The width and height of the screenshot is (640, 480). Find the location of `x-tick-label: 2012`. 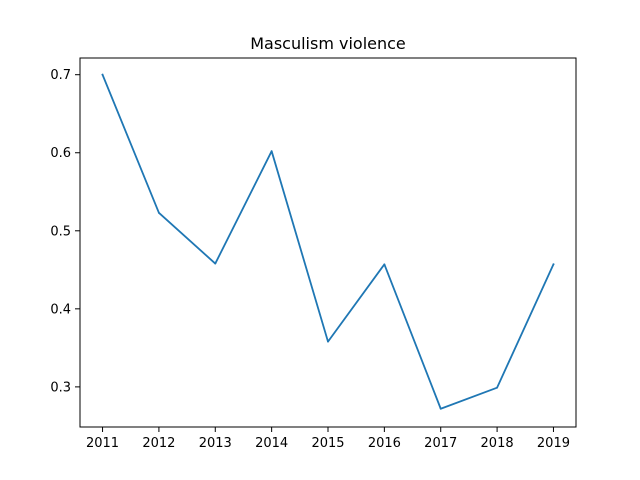

x-tick-label: 2012 is located at coordinates (158, 443).